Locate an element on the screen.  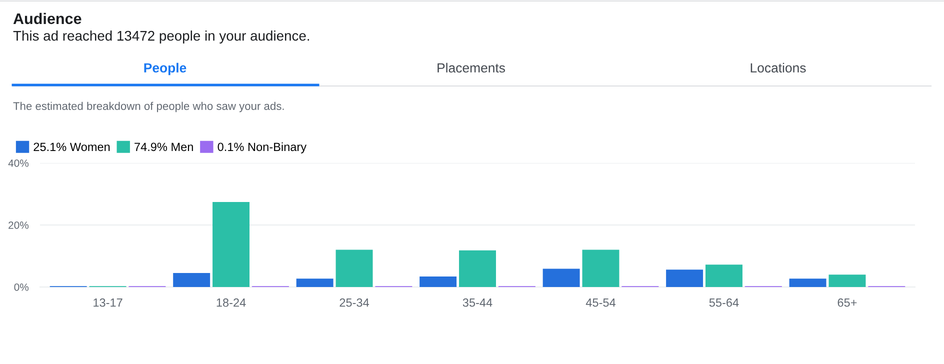
x-tick-label: 25-34 is located at coordinates (355, 302).